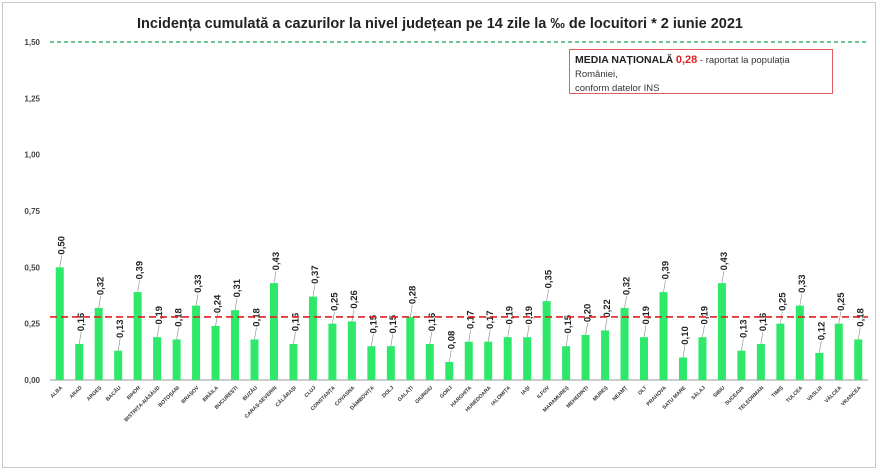  I want to click on category-label: OLT, so click(643, 391).